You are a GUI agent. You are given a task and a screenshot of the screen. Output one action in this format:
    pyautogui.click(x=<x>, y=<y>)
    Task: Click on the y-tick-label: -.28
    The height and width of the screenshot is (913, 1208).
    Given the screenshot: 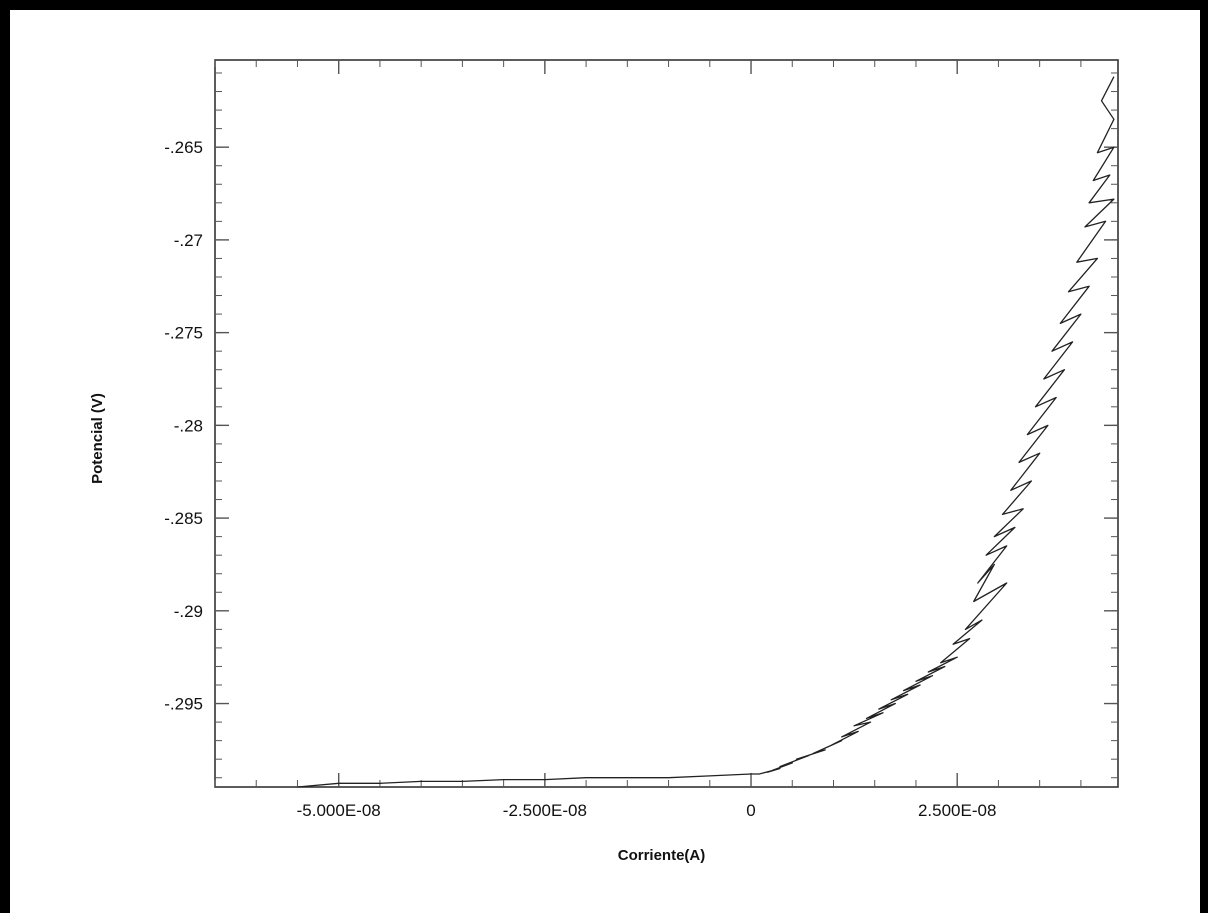 What is the action you would take?
    pyautogui.click(x=188, y=425)
    